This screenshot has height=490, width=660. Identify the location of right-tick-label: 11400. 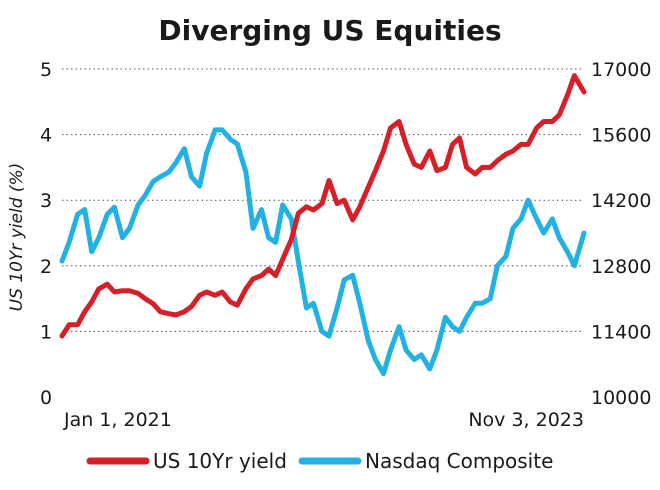
(621, 332).